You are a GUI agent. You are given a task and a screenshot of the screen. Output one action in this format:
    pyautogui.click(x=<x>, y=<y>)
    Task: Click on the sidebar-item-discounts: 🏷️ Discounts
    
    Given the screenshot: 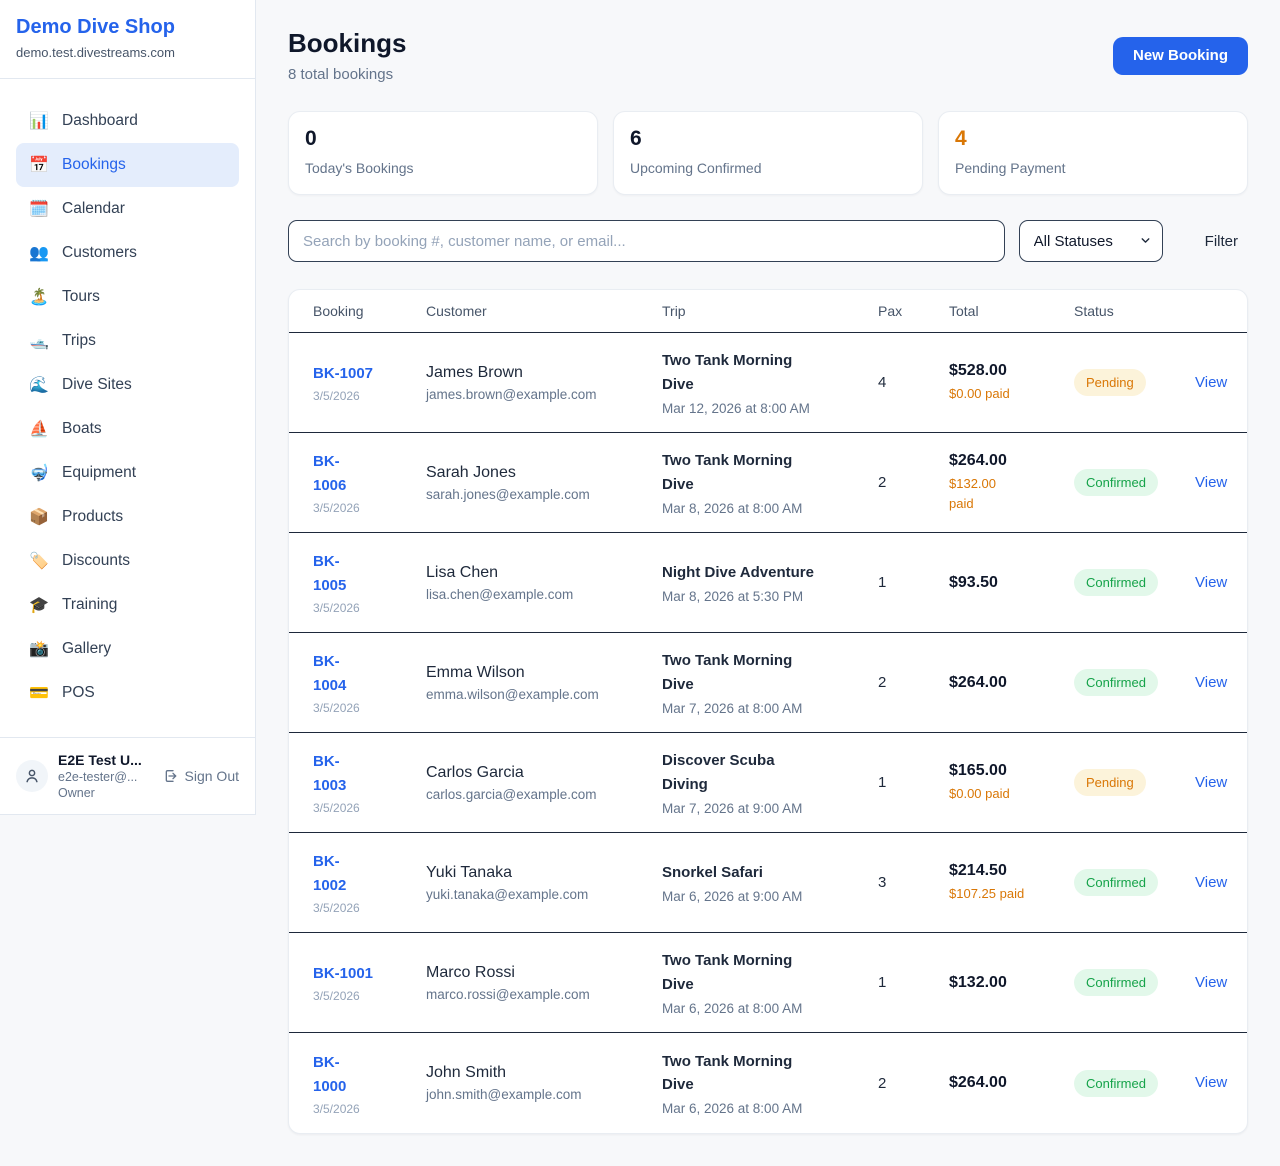 What is the action you would take?
    pyautogui.click(x=127, y=561)
    